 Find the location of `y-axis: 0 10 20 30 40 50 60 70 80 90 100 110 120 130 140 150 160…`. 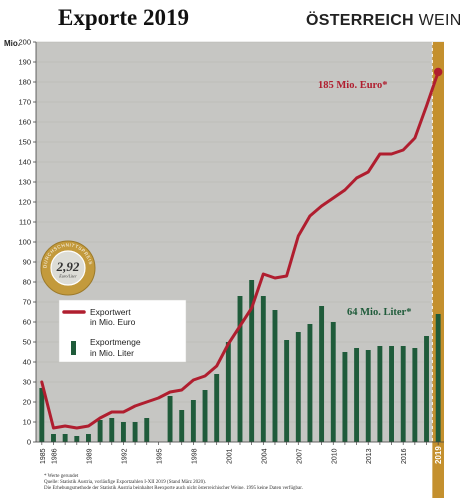

y-axis: 0 10 20 30 40 50 60 70 80 90 100 110 120 130 140 150 160… is located at coordinates (27, 242).